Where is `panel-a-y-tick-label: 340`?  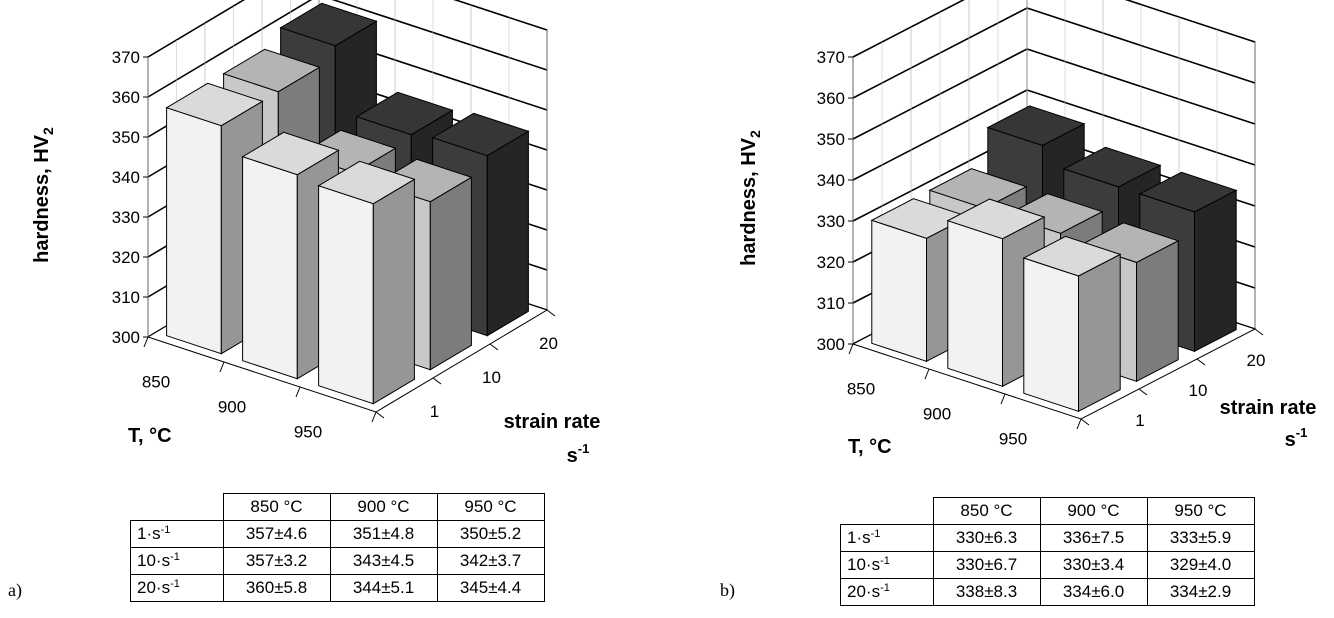
panel-a-y-tick-label: 340 is located at coordinates (126, 177).